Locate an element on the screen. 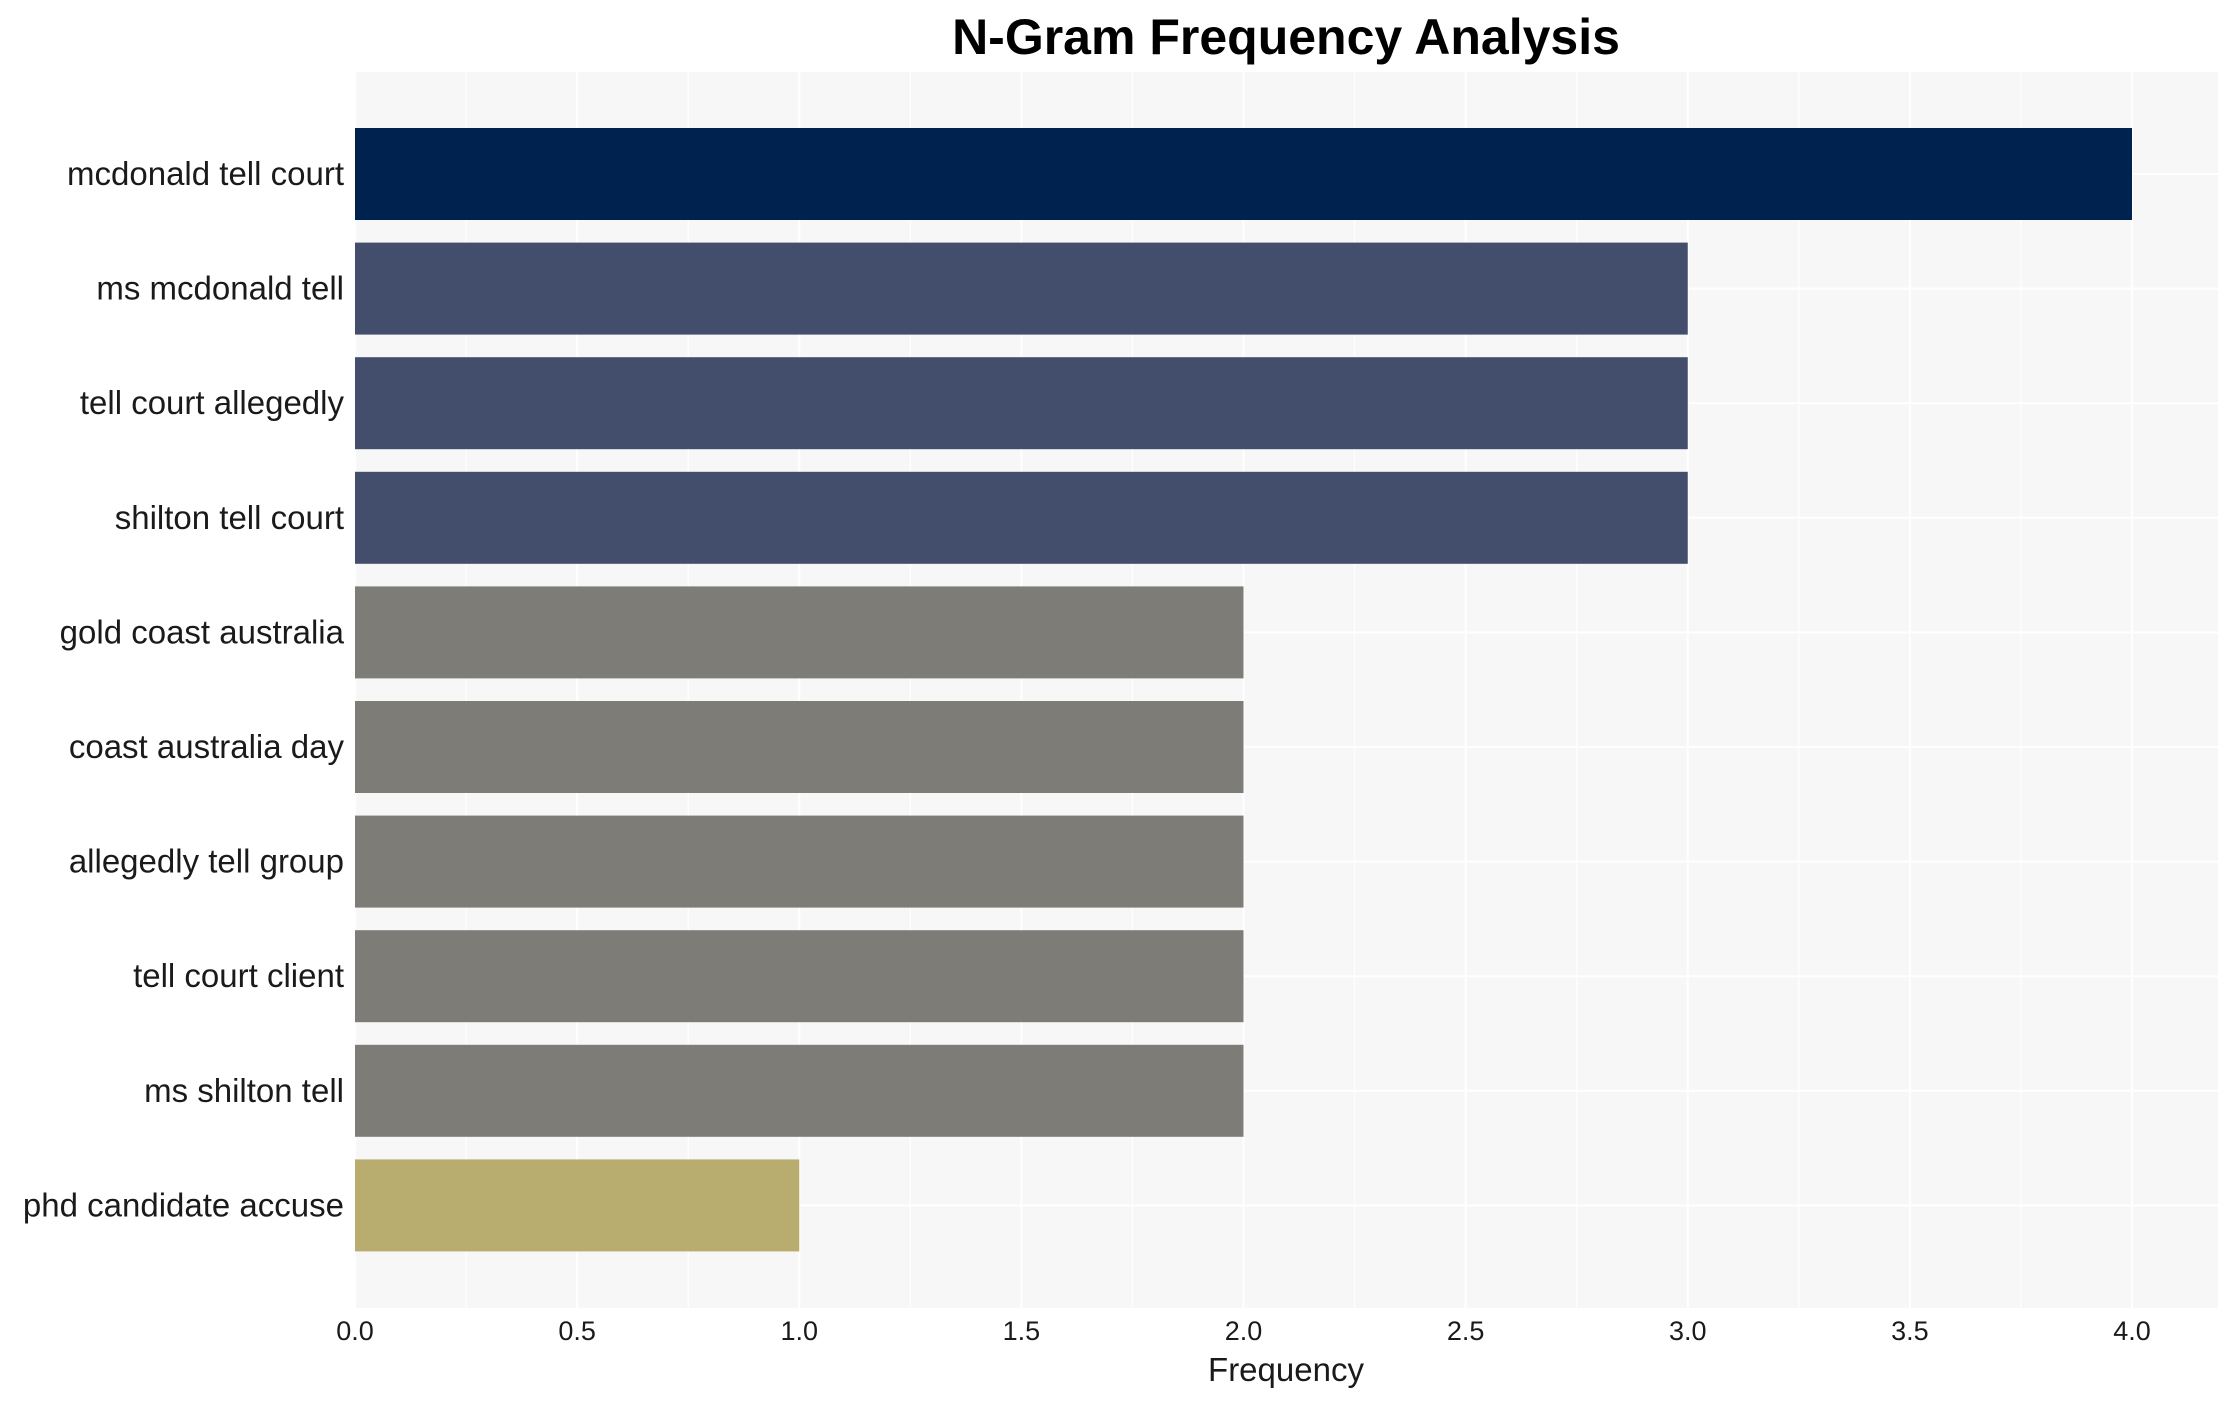  y-tick-label: tell court allegedly is located at coordinates (212, 402).